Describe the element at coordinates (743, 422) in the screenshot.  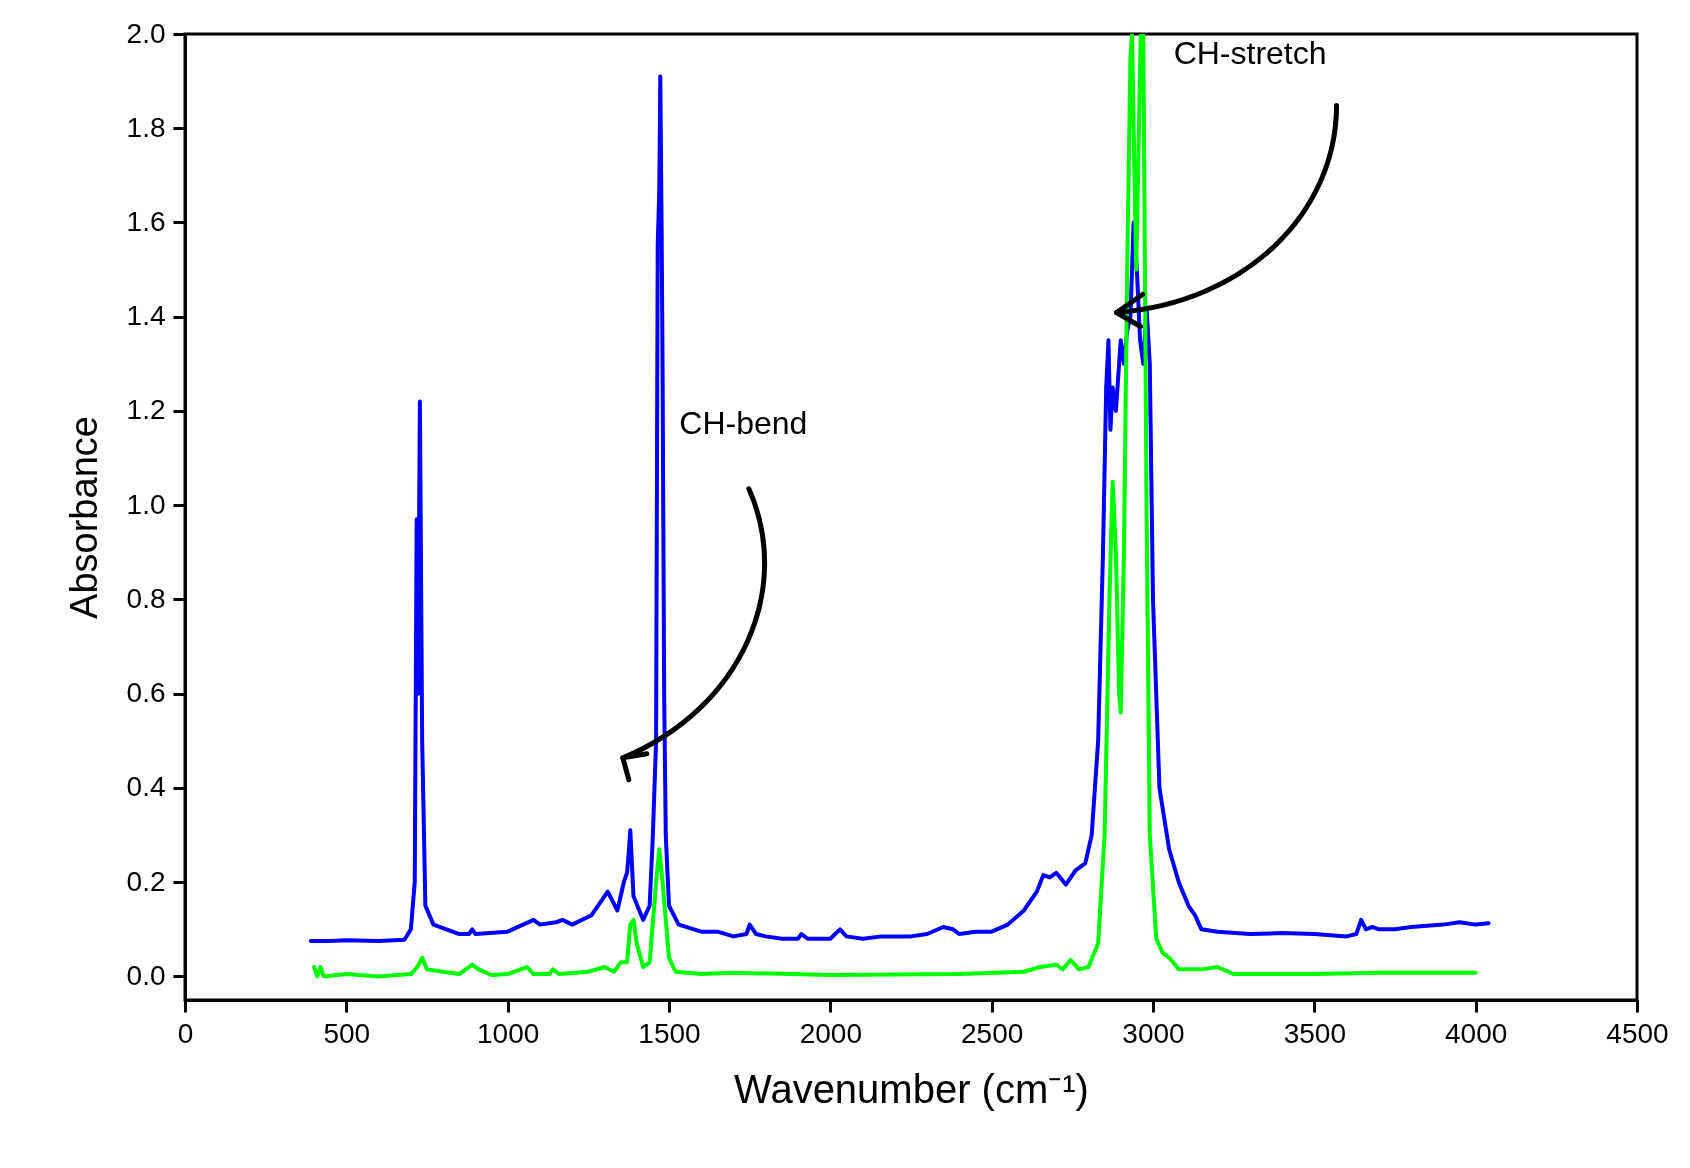
I see `annotation: CH-bend` at that location.